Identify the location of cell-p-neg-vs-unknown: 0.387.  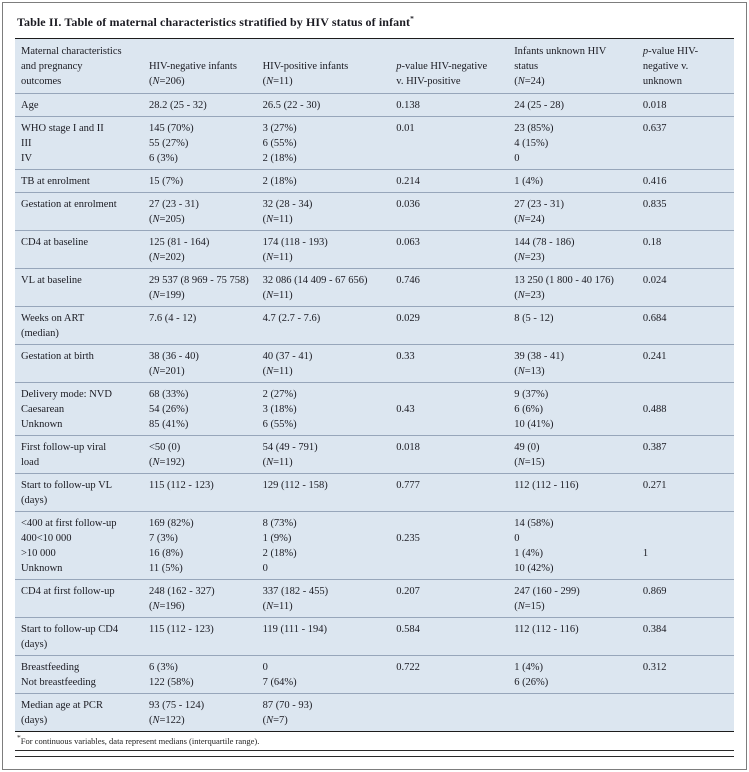
(685, 454).